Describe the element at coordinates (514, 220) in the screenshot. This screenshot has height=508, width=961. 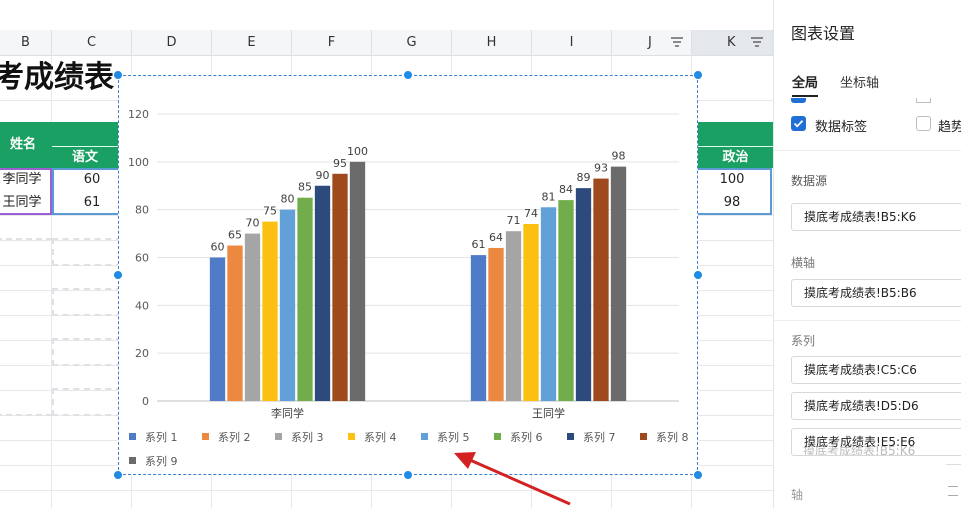
I see `data-label: 71` at that location.